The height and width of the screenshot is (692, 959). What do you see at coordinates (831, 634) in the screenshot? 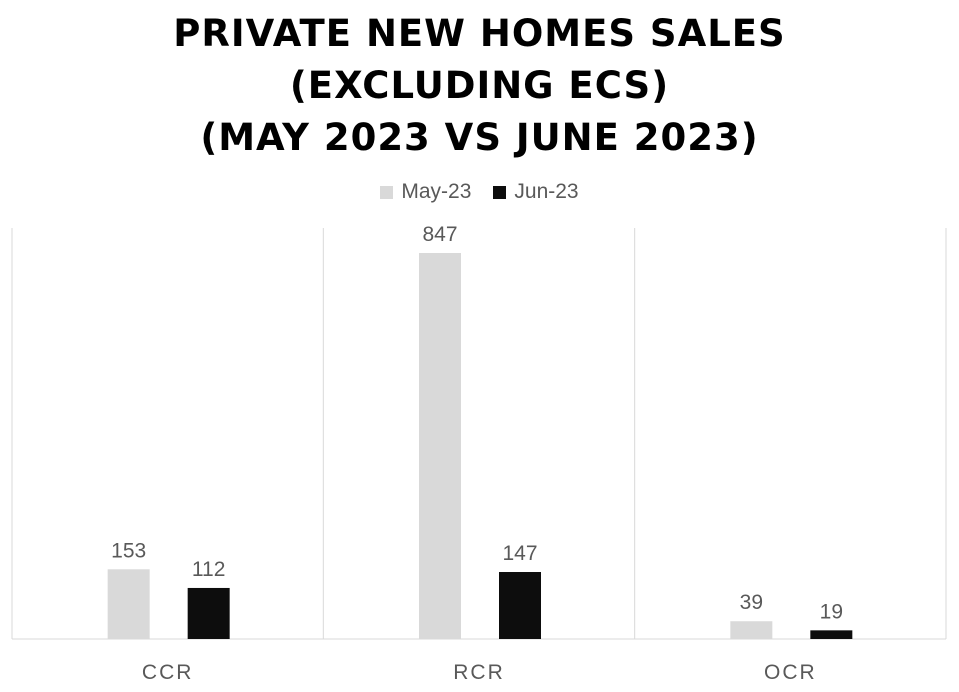
I see `bar-jun-23-ocr` at bounding box center [831, 634].